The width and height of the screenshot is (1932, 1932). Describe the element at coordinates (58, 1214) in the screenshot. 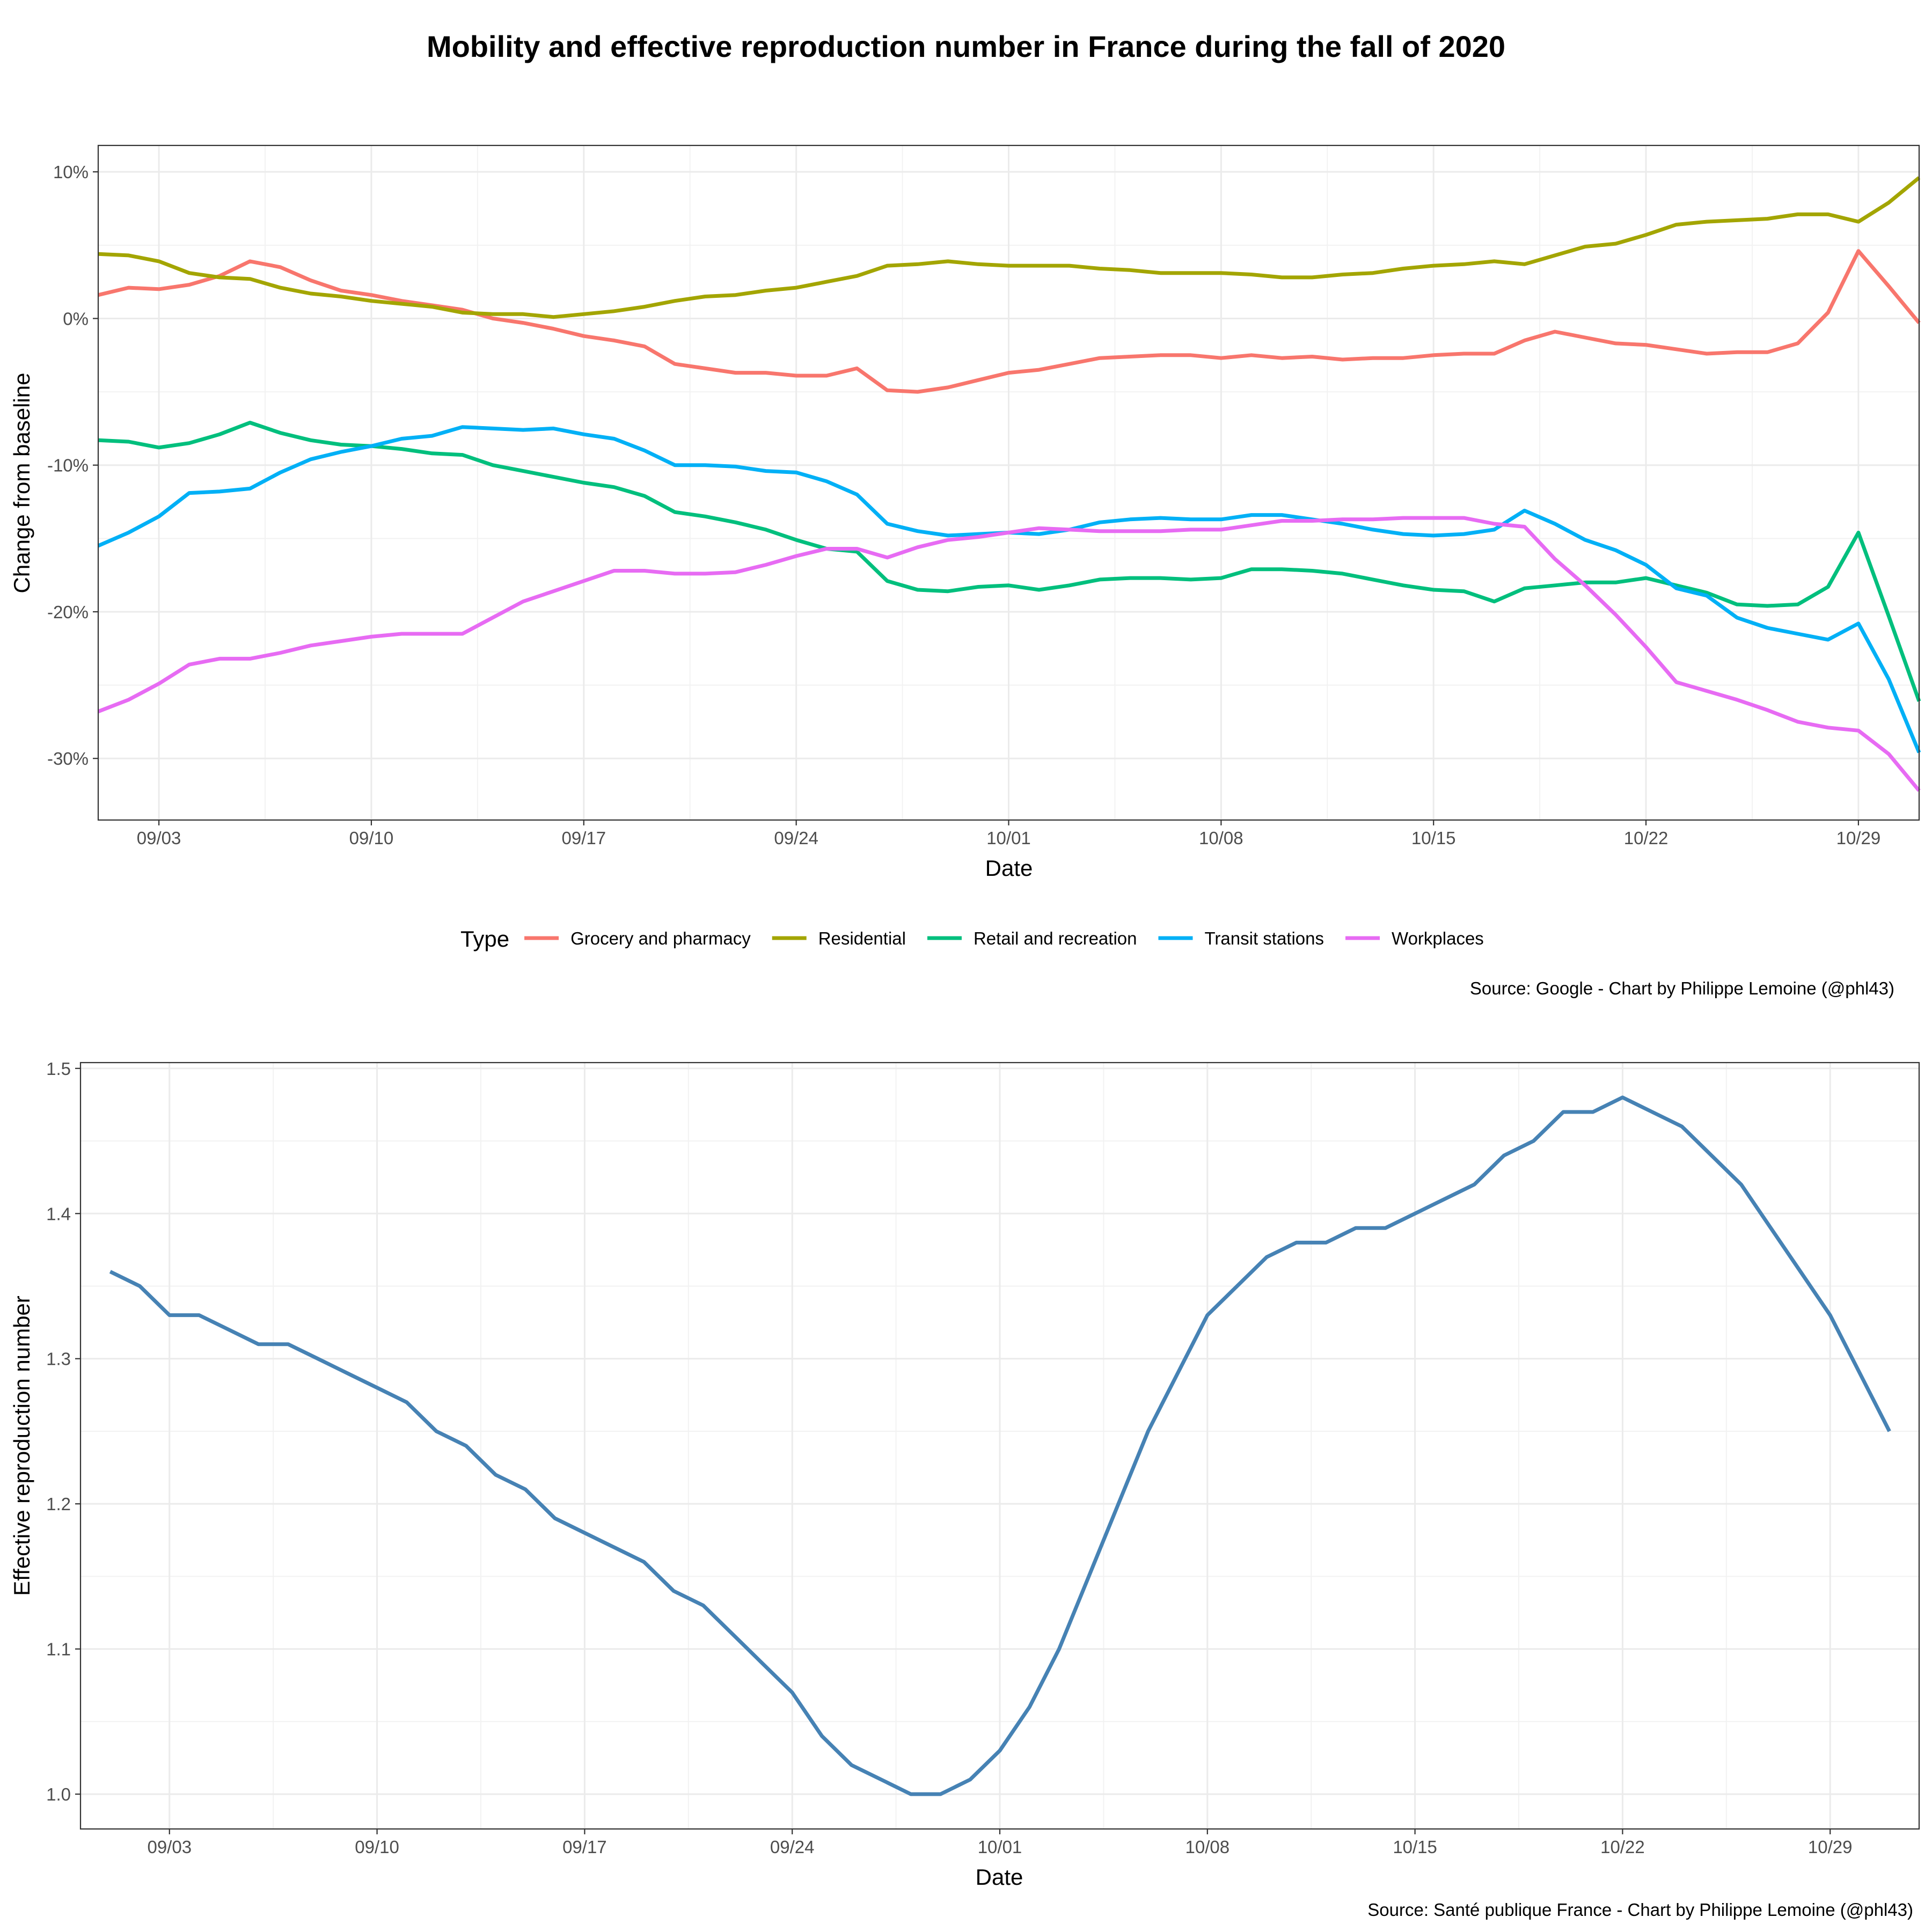

I see `reproduction-y-tick-label: 1.4` at that location.